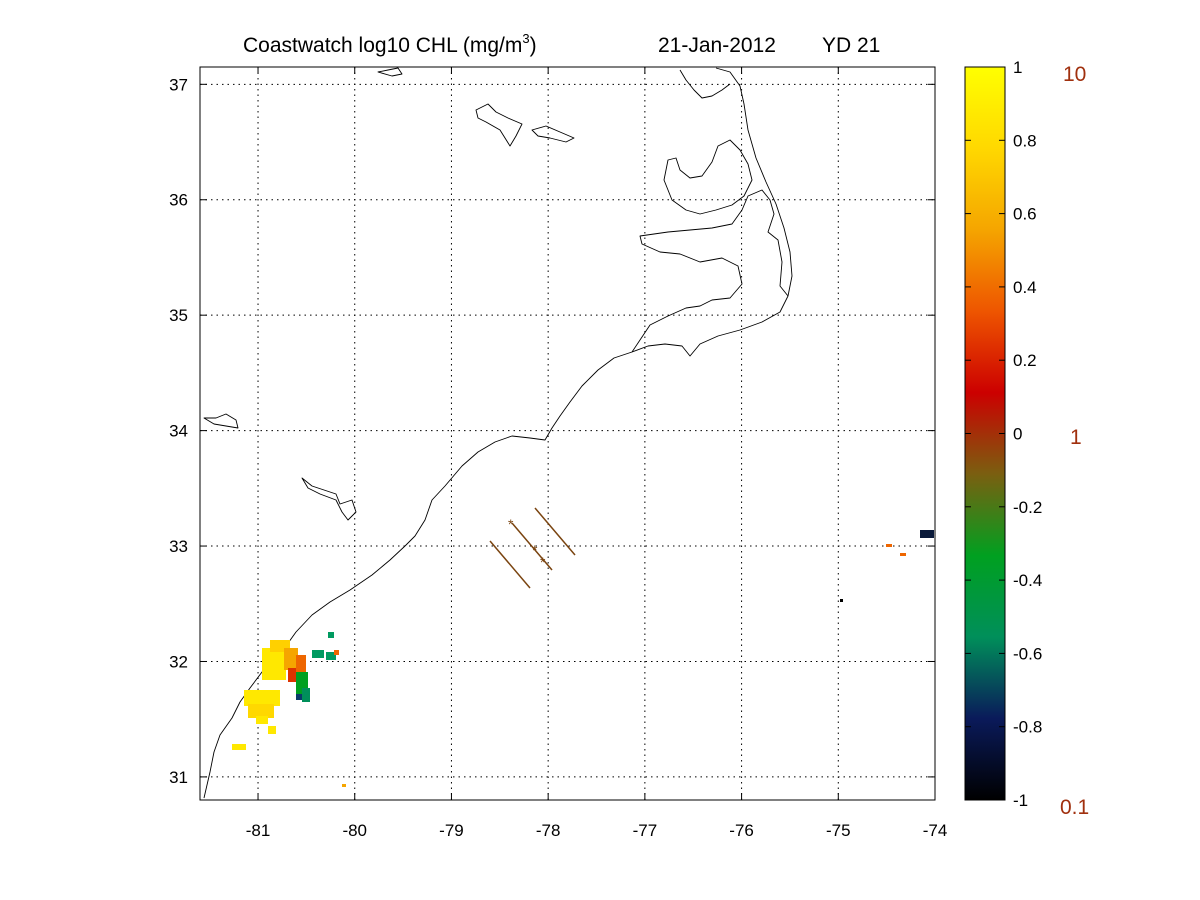 Image resolution: width=1200 pixels, height=900 pixels. Describe the element at coordinates (841, 600) in the screenshot. I see `chl-patch-east-dot` at that location.